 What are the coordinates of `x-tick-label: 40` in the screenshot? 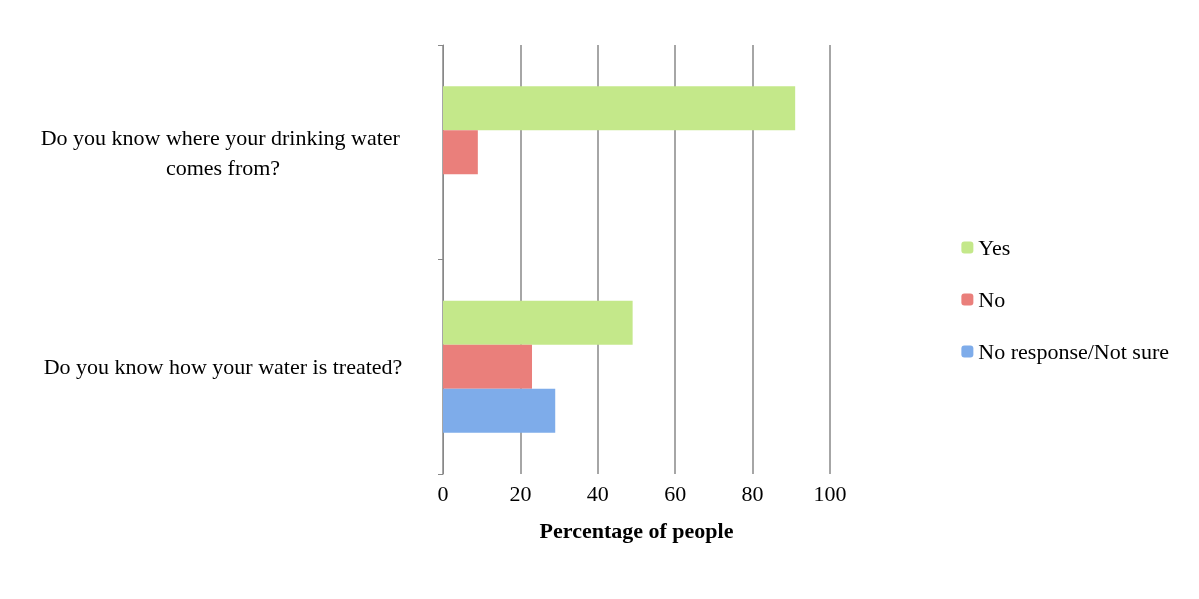 It's located at (597, 493).